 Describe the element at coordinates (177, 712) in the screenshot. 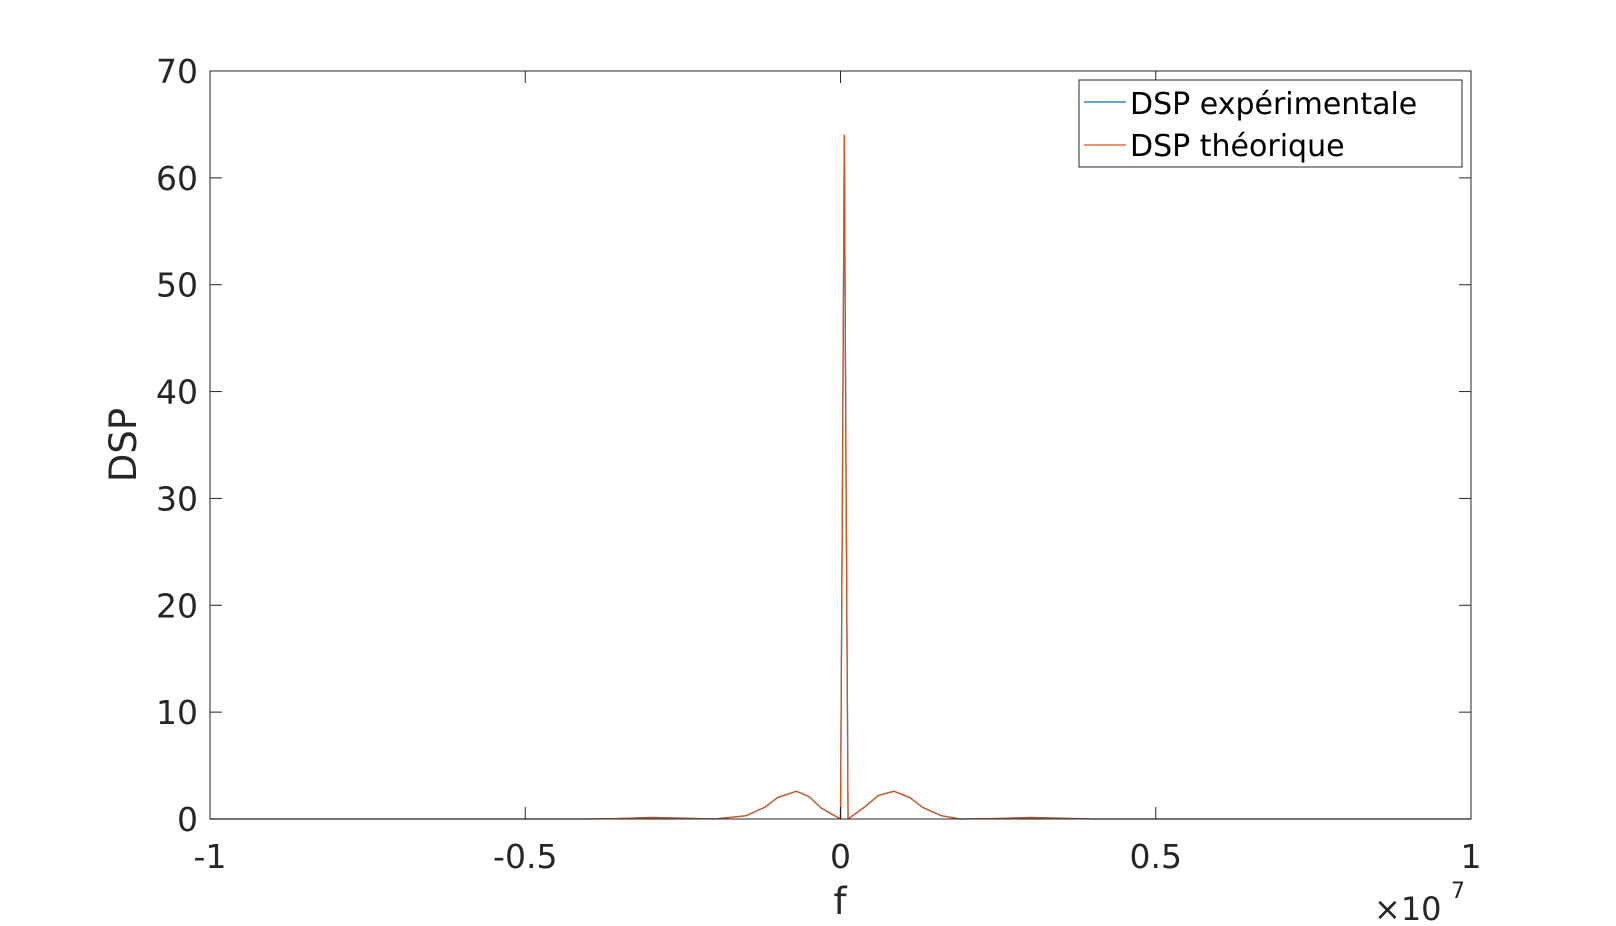

I see `y-tick-label: 10` at that location.